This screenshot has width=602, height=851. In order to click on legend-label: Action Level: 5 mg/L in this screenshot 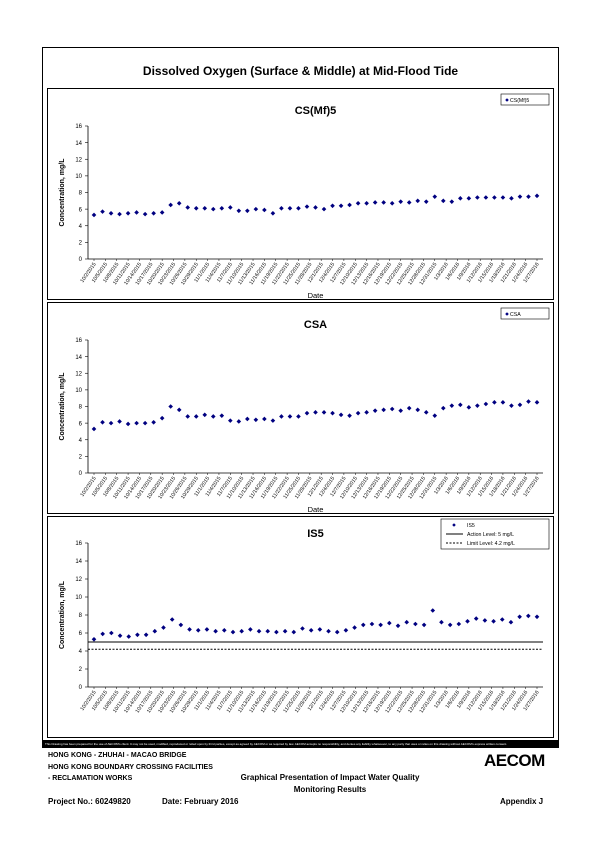, I will do `click(490, 535)`.